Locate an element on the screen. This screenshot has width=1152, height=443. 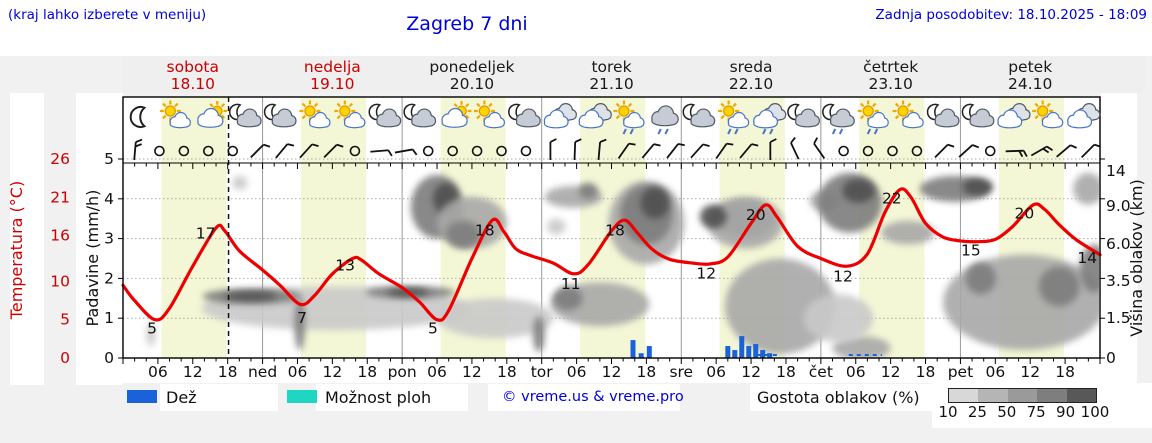
menu-hint: (kraj lahko izberete v meniju) is located at coordinates (107, 15).